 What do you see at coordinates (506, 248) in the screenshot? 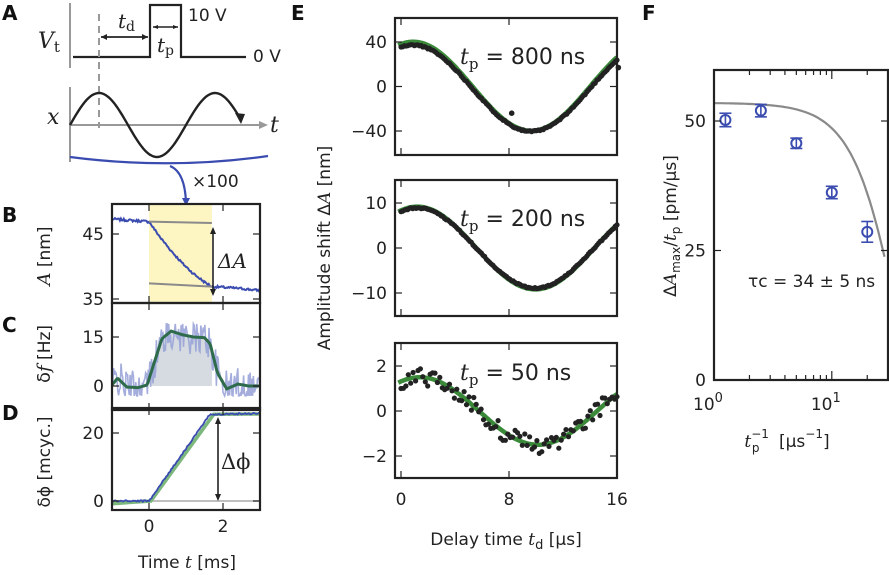
I see `panel-e-frame` at bounding box center [506, 248].